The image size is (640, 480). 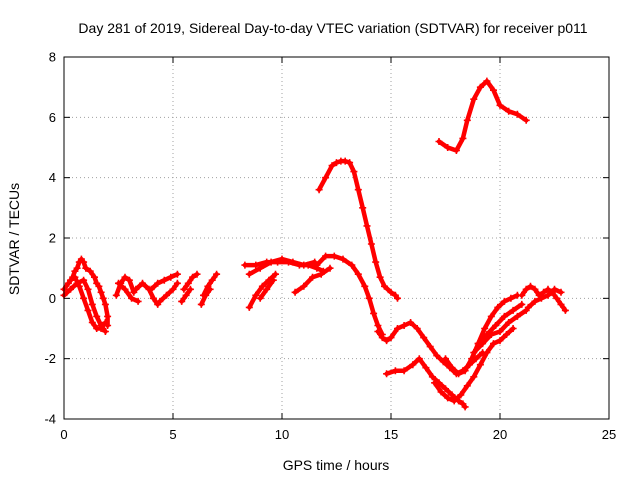 I want to click on y-tick-labels: -4 -2 0 2 4 6 8, so click(x=50, y=238).